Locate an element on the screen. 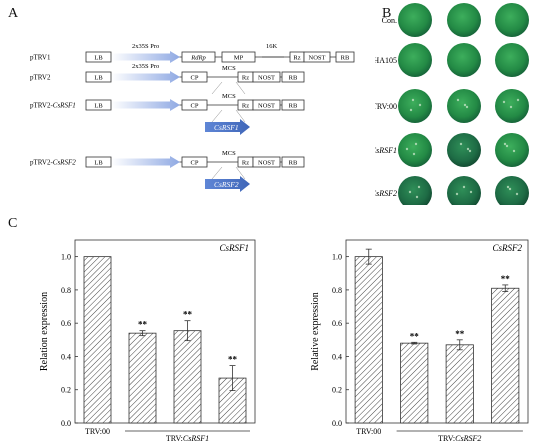  panel-label-a: A is located at coordinates (13, 13).